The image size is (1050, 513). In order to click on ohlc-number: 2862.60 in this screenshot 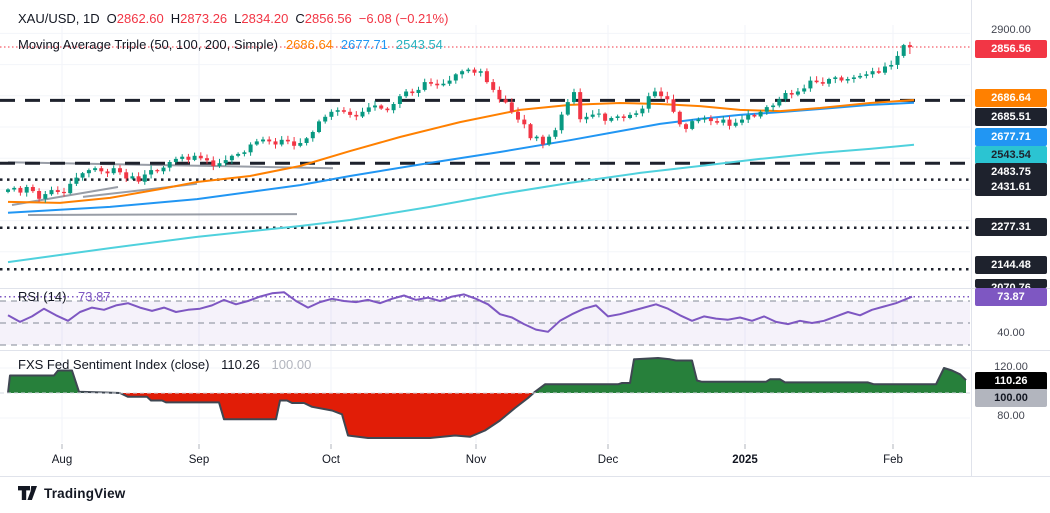, I will do `click(140, 18)`.